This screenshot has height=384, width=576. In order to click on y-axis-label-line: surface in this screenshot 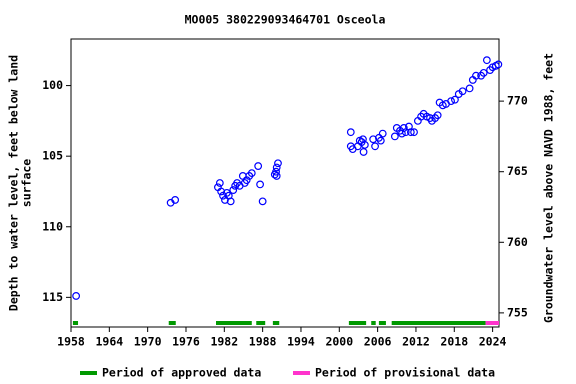, I will do `click(27, 183)`.